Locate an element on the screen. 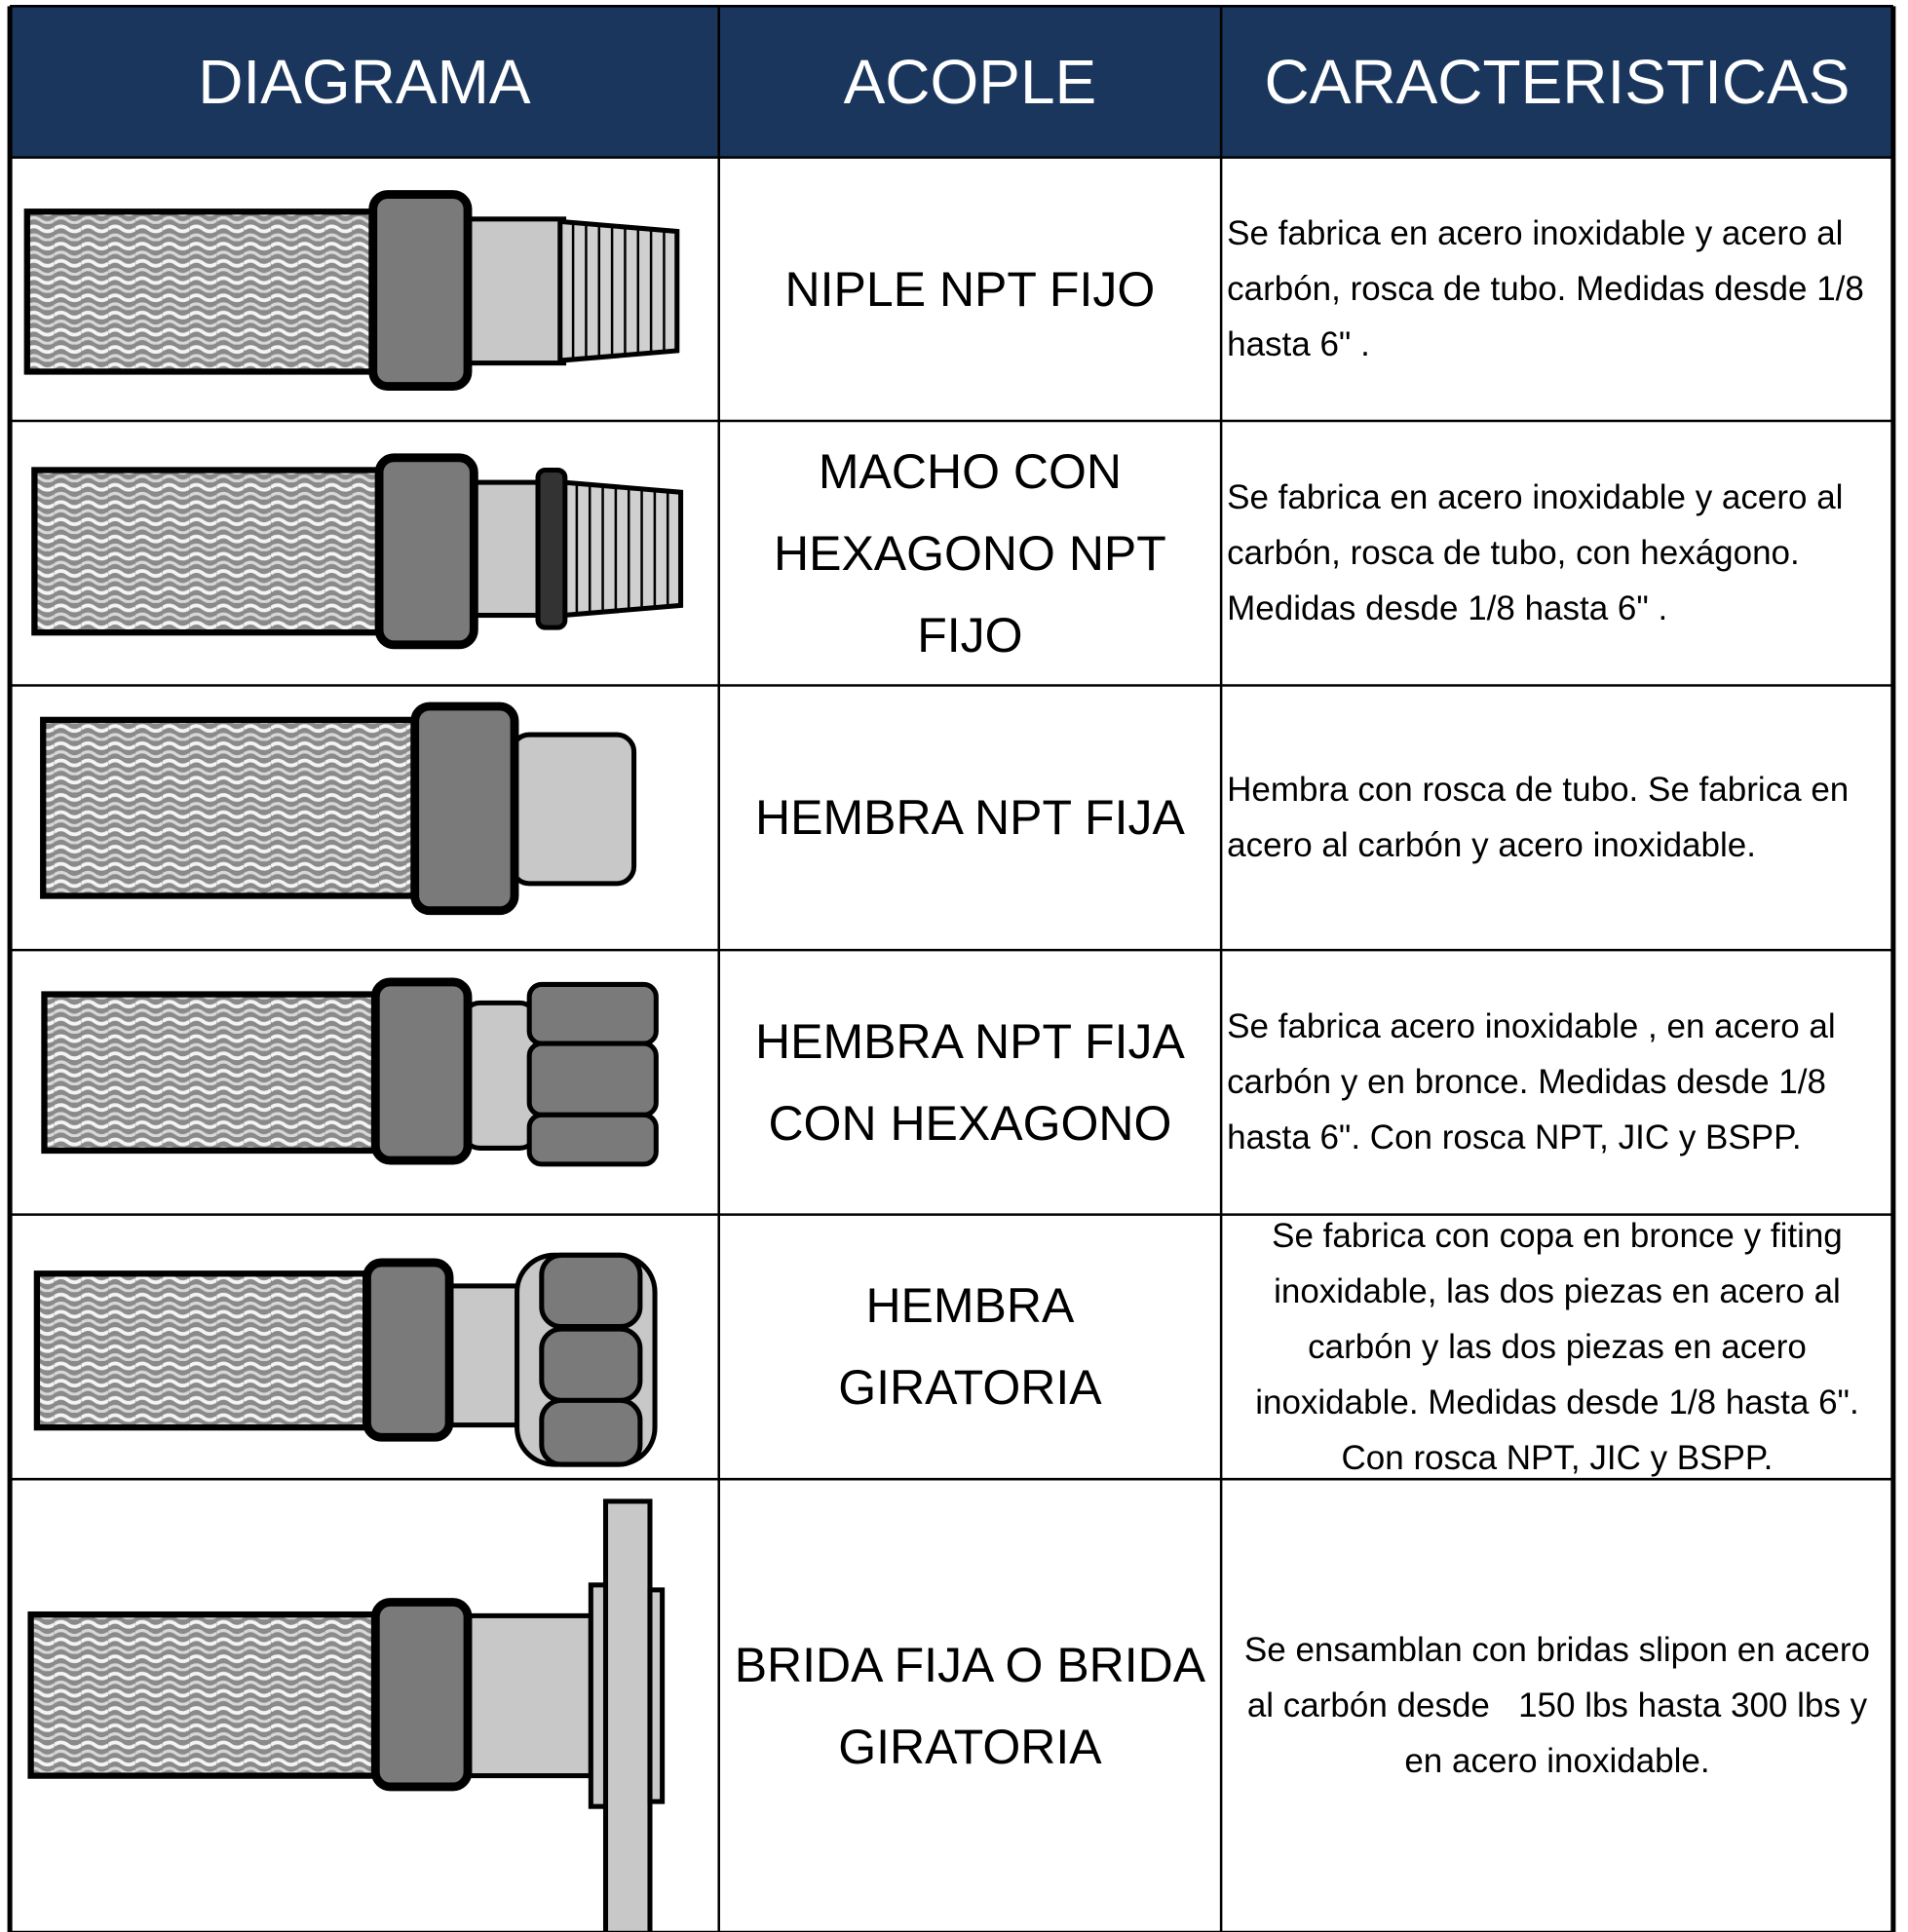  acople-cell: HEMBRA GIRATORIA is located at coordinates (970, 1347).